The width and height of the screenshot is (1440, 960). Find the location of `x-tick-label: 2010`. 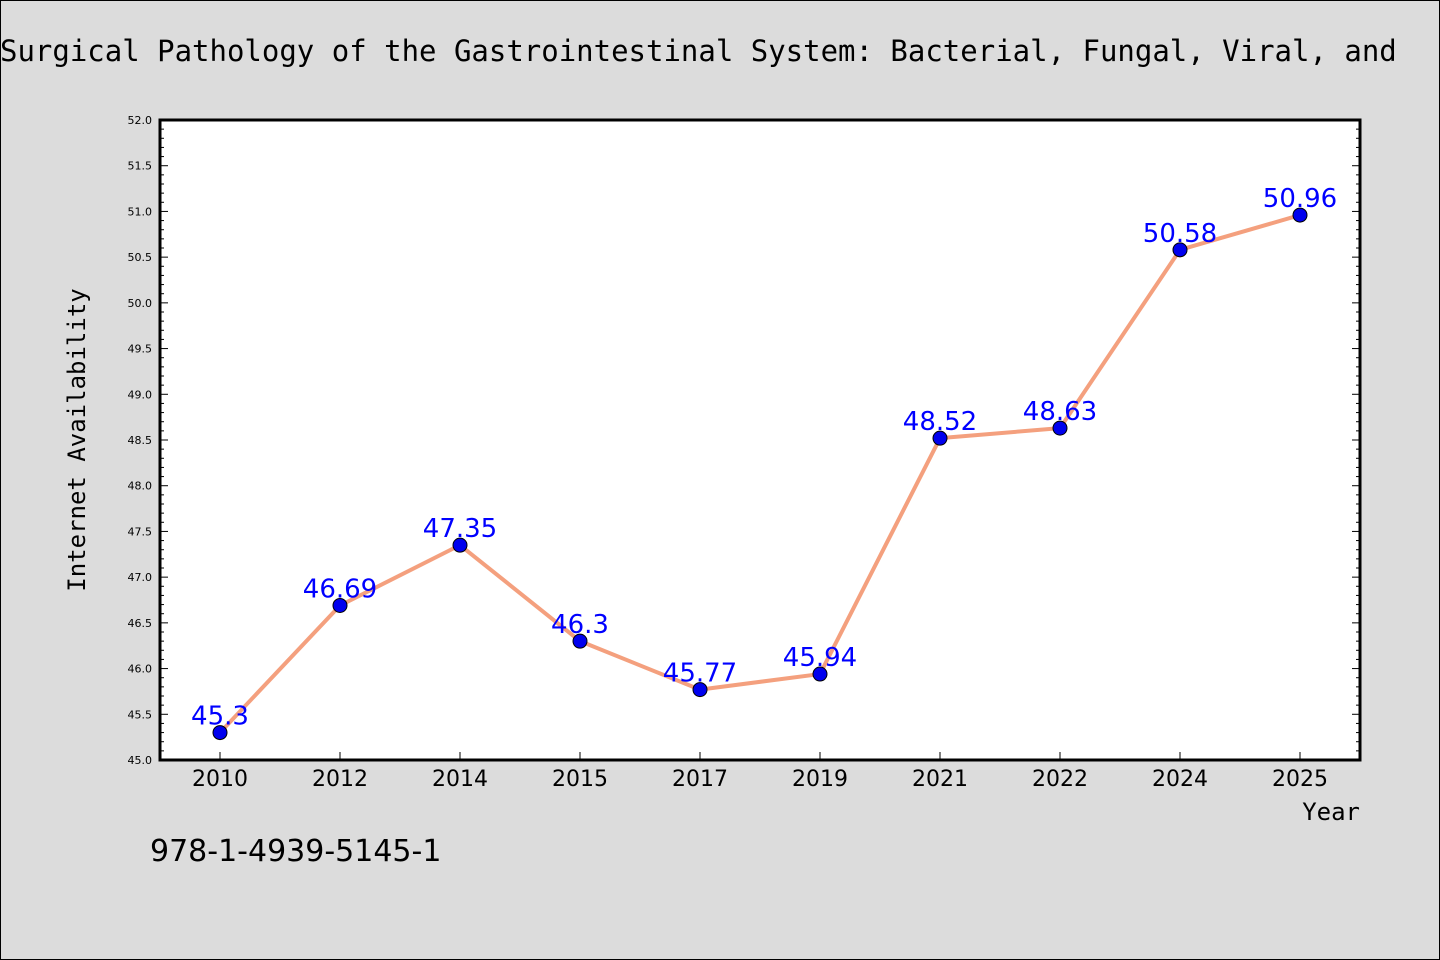

x-tick-label: 2010 is located at coordinates (220, 779).